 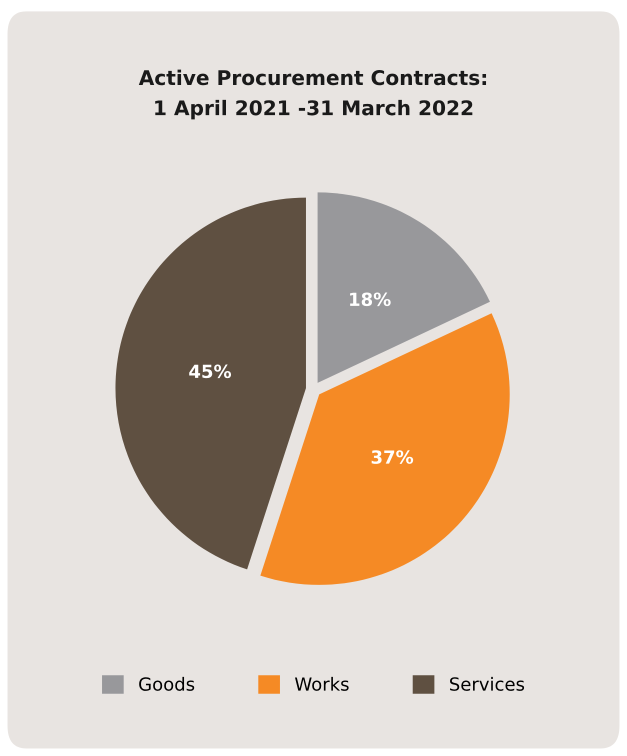 What do you see at coordinates (322, 683) in the screenshot?
I see `legend-label: Works` at bounding box center [322, 683].